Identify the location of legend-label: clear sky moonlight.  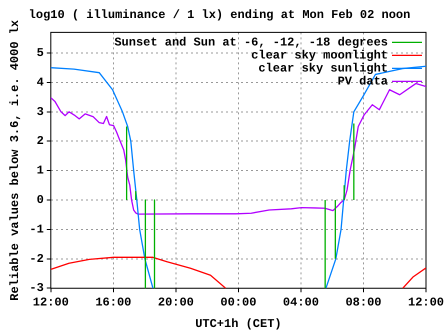
(319, 55).